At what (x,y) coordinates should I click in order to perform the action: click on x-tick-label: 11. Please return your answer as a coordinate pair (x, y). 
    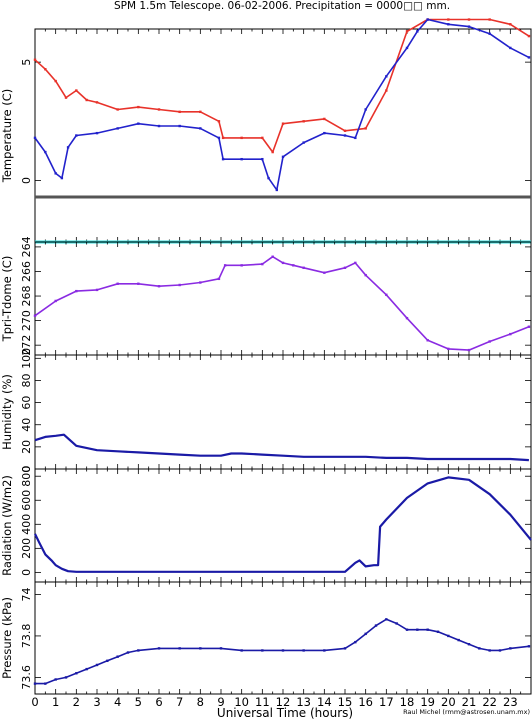
    Looking at the image, I should click on (262, 702).